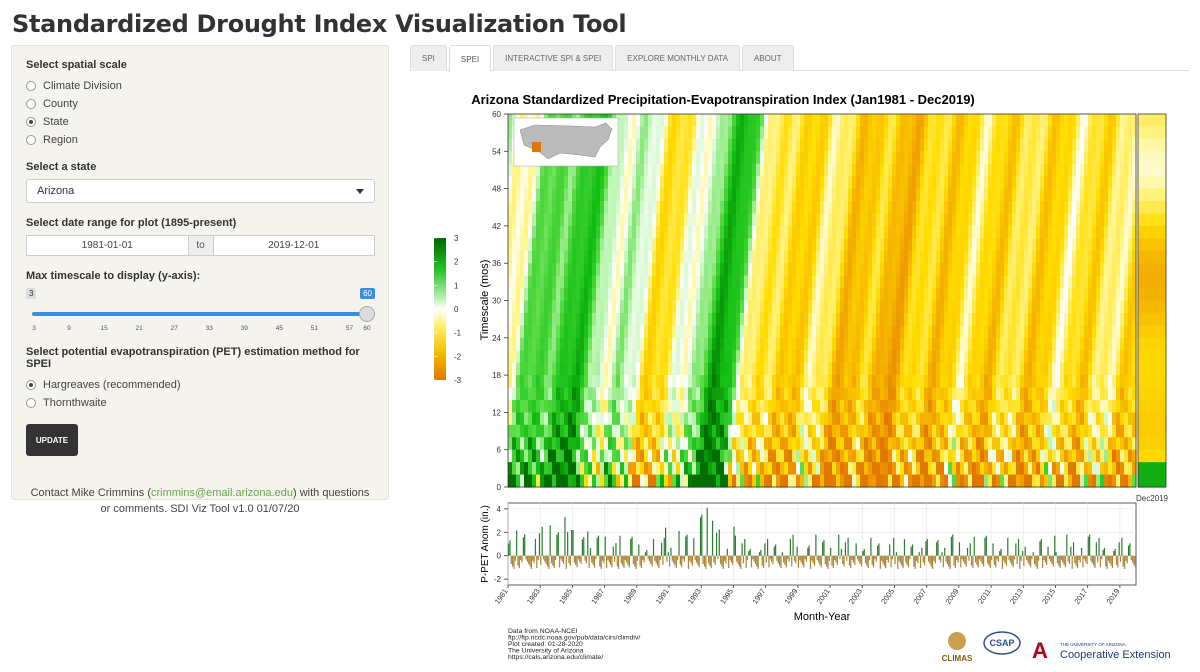 This screenshot has width=1200, height=672. What do you see at coordinates (200, 86) in the screenshot?
I see `radio-climate-division: Climate Division` at bounding box center [200, 86].